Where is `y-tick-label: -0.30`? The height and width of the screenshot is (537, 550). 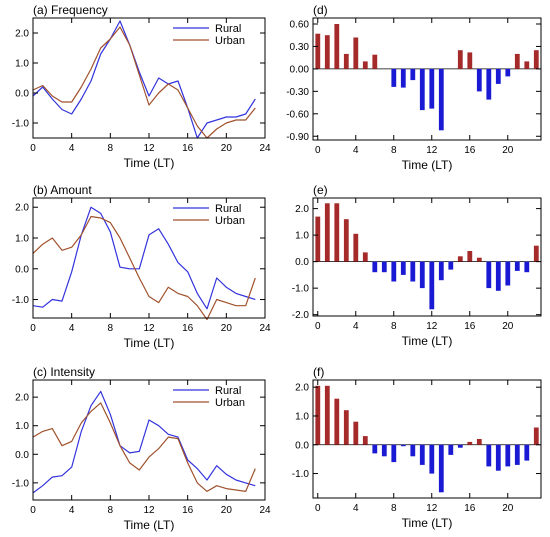 y-tick-label: -0.30 is located at coordinates (297, 92).